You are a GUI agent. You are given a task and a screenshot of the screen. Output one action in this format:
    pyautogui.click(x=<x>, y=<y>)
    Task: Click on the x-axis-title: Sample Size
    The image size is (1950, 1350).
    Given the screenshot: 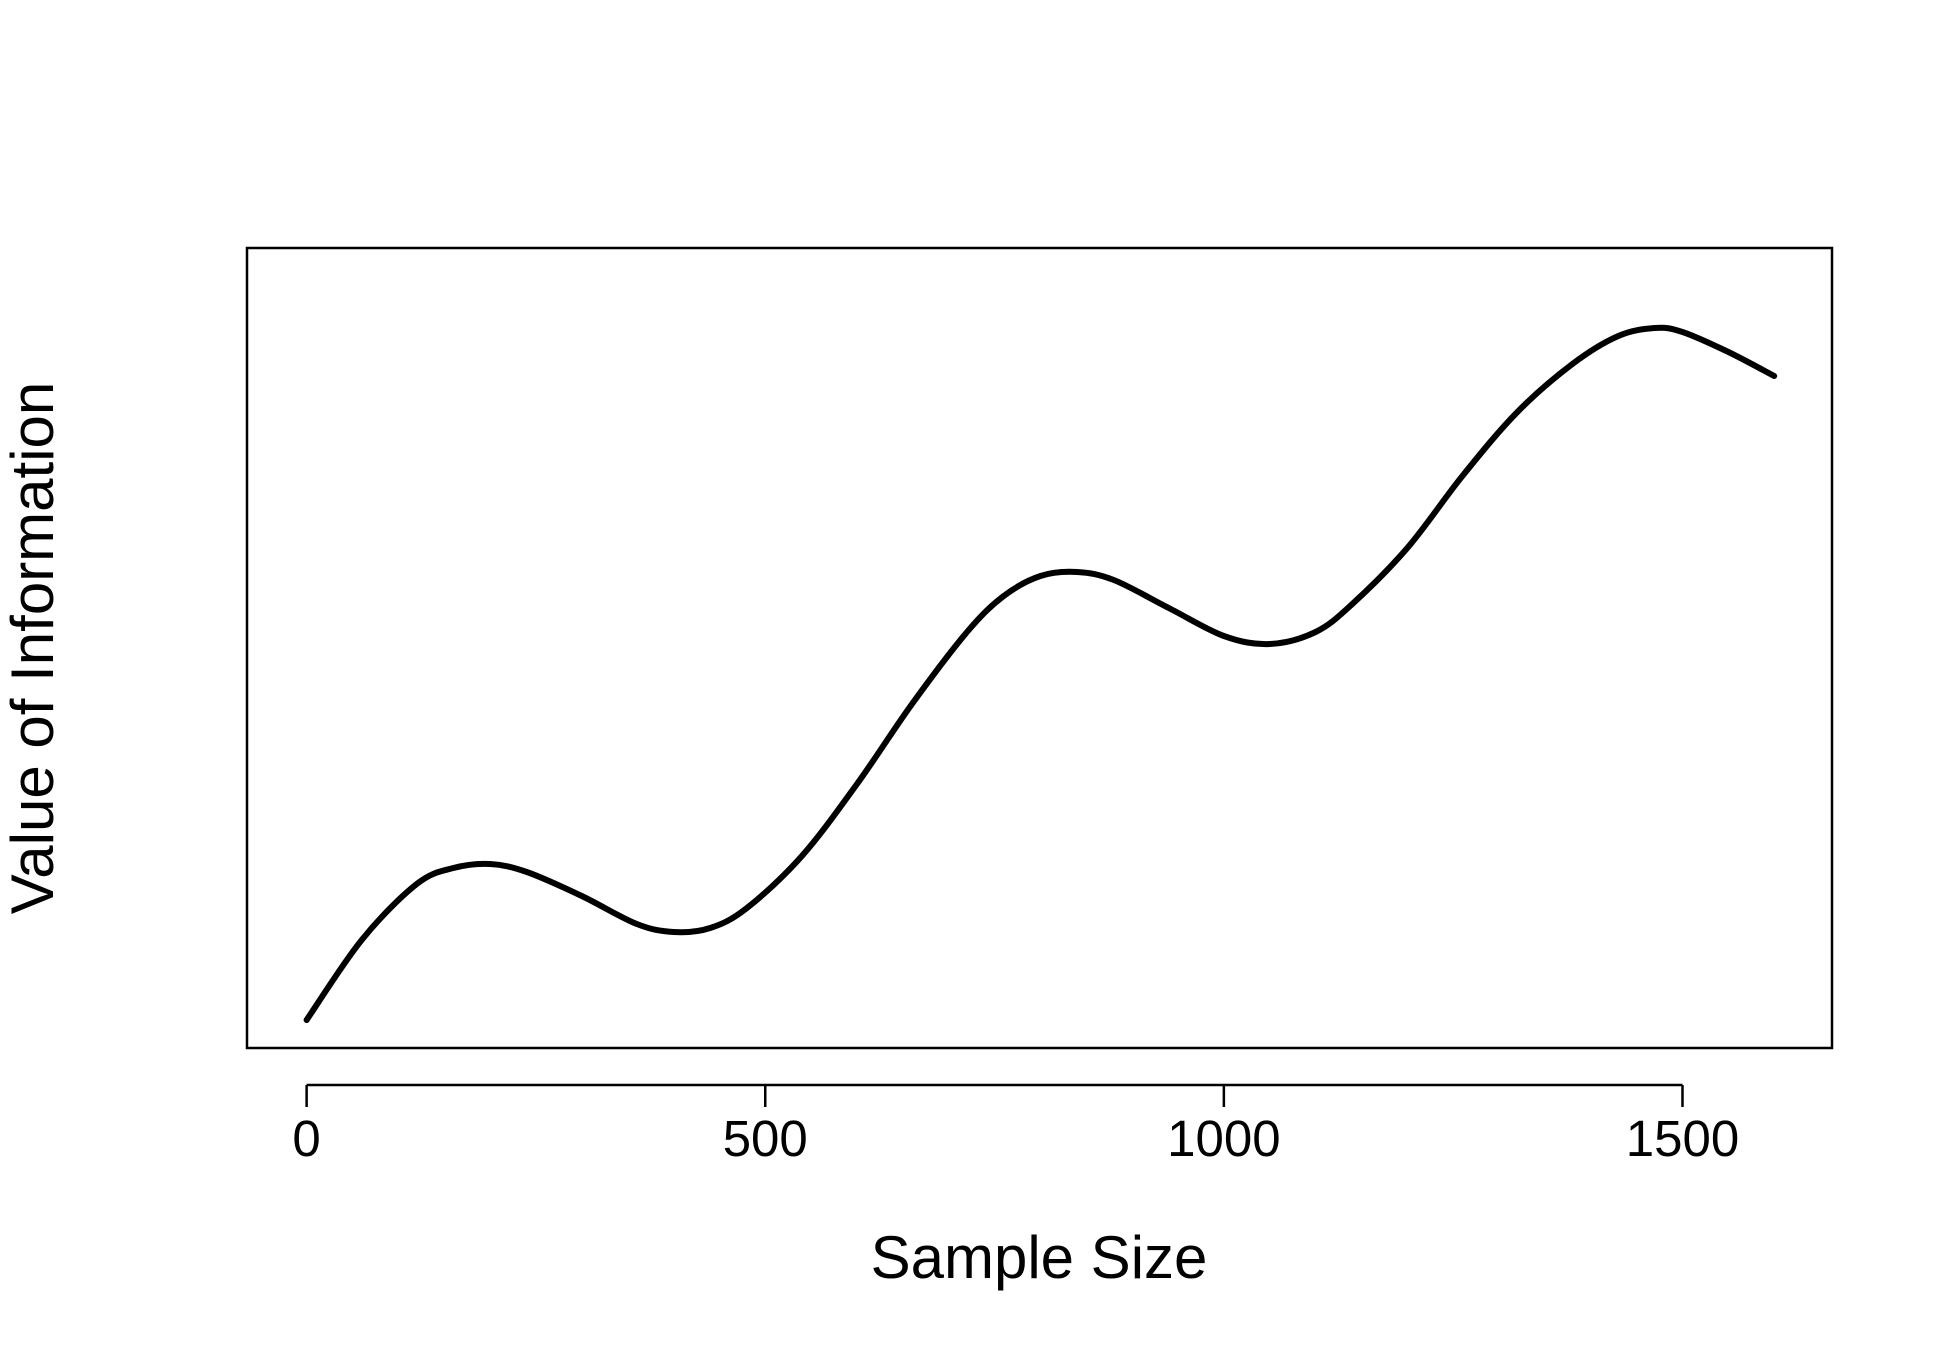 What is the action you would take?
    pyautogui.click(x=1039, y=1257)
    